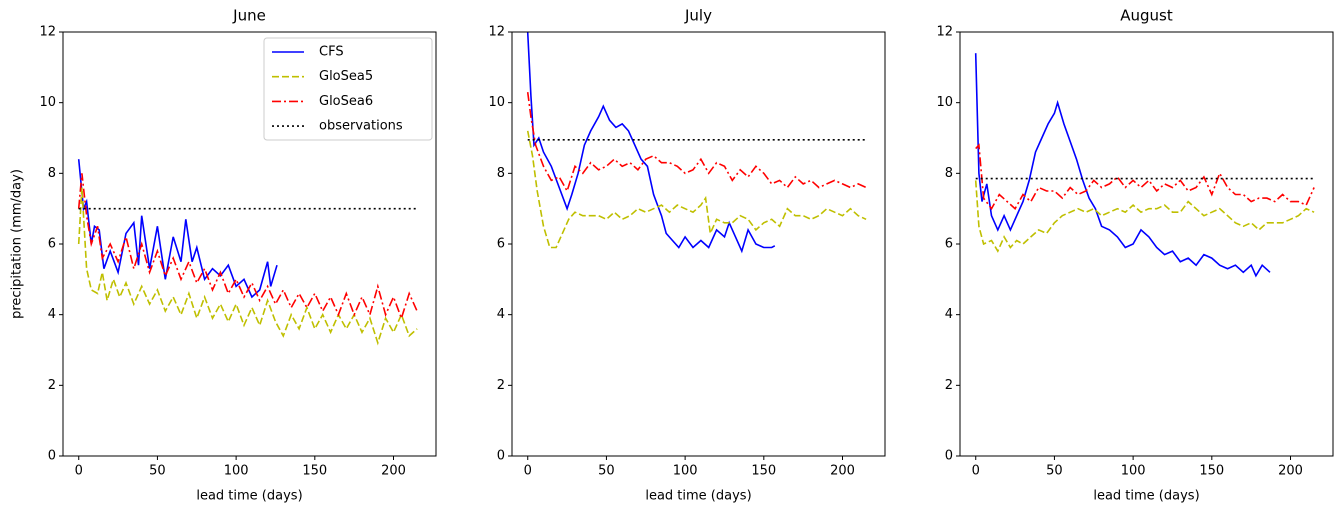 This screenshot has width=1338, height=511. Describe the element at coordinates (348, 89) in the screenshot. I see `legend-box` at that location.